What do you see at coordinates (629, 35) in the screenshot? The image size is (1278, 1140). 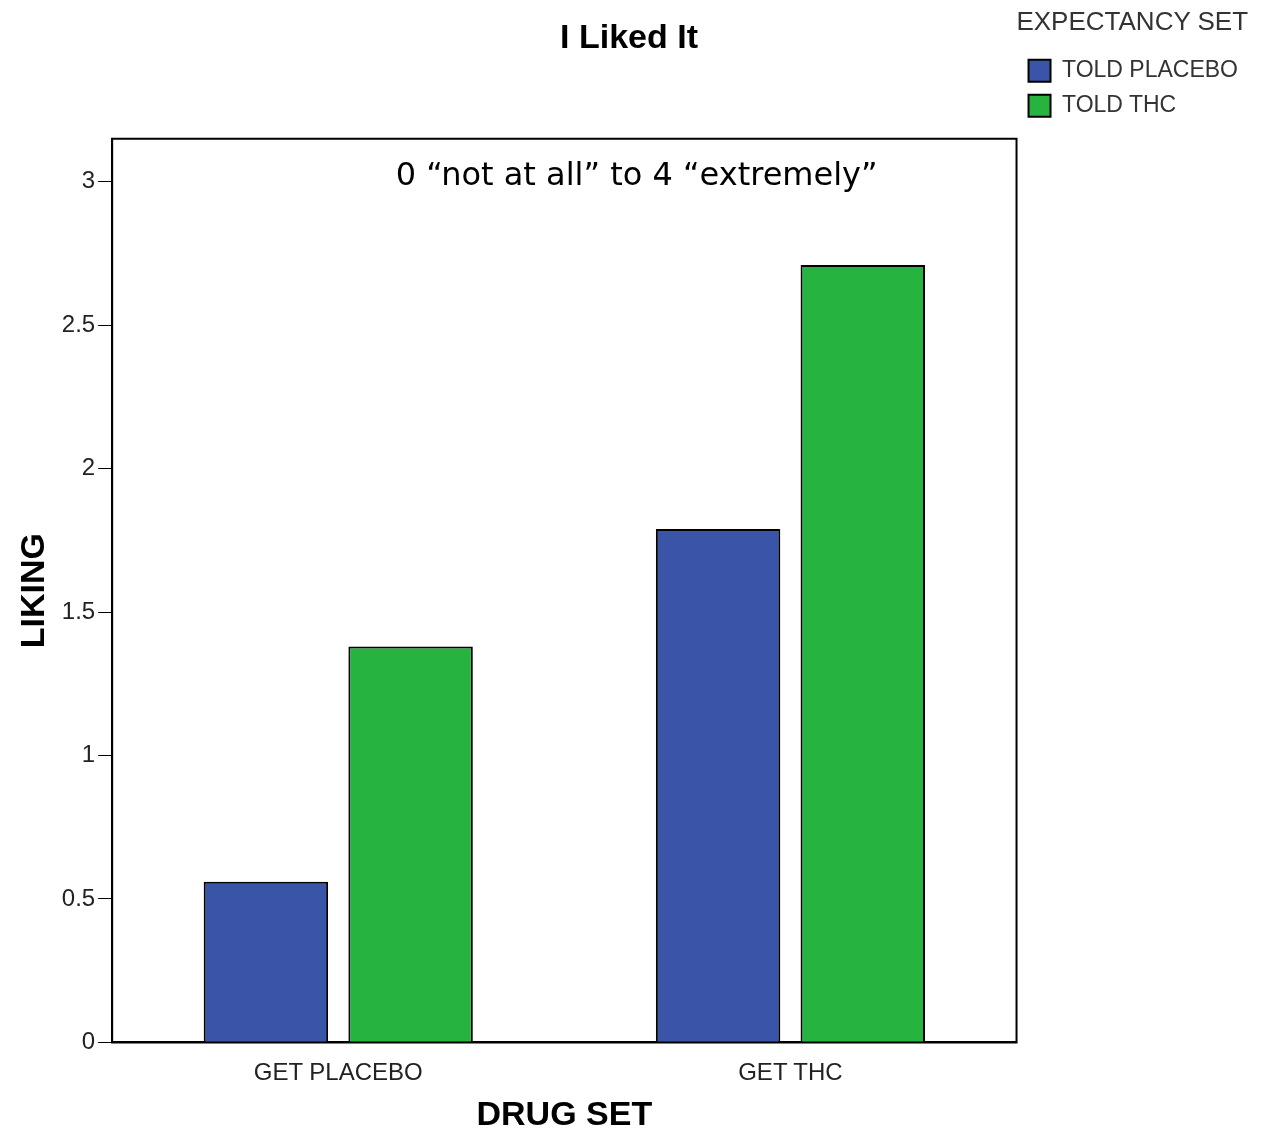 I see `chart-title: I Liked It` at bounding box center [629, 35].